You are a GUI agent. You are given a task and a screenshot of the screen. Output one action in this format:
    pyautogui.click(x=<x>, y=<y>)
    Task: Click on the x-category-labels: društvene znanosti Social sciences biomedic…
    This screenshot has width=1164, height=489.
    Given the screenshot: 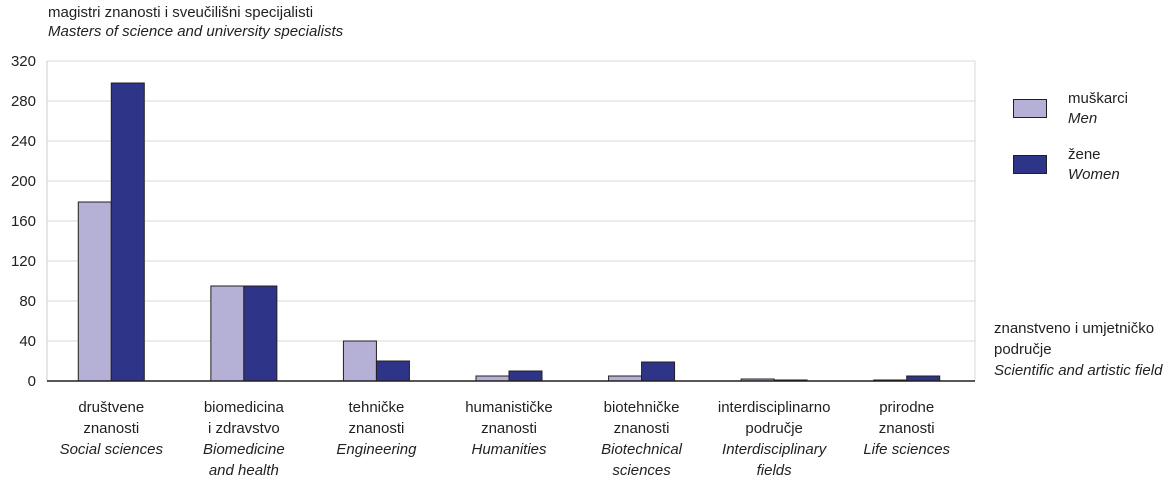 What is the action you would take?
    pyautogui.click(x=505, y=439)
    